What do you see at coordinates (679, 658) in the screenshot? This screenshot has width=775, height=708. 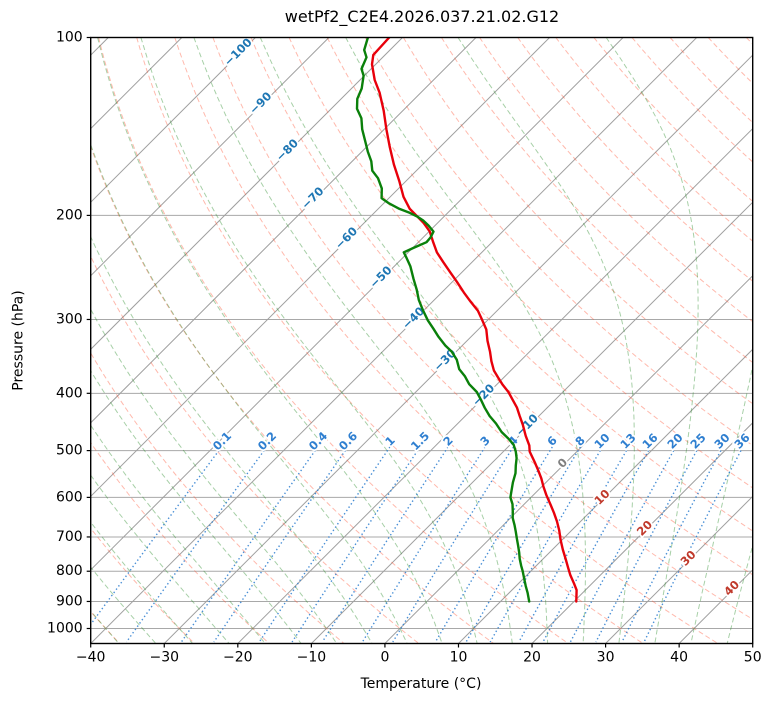 I see `x-tick-label: 40` at bounding box center [679, 658].